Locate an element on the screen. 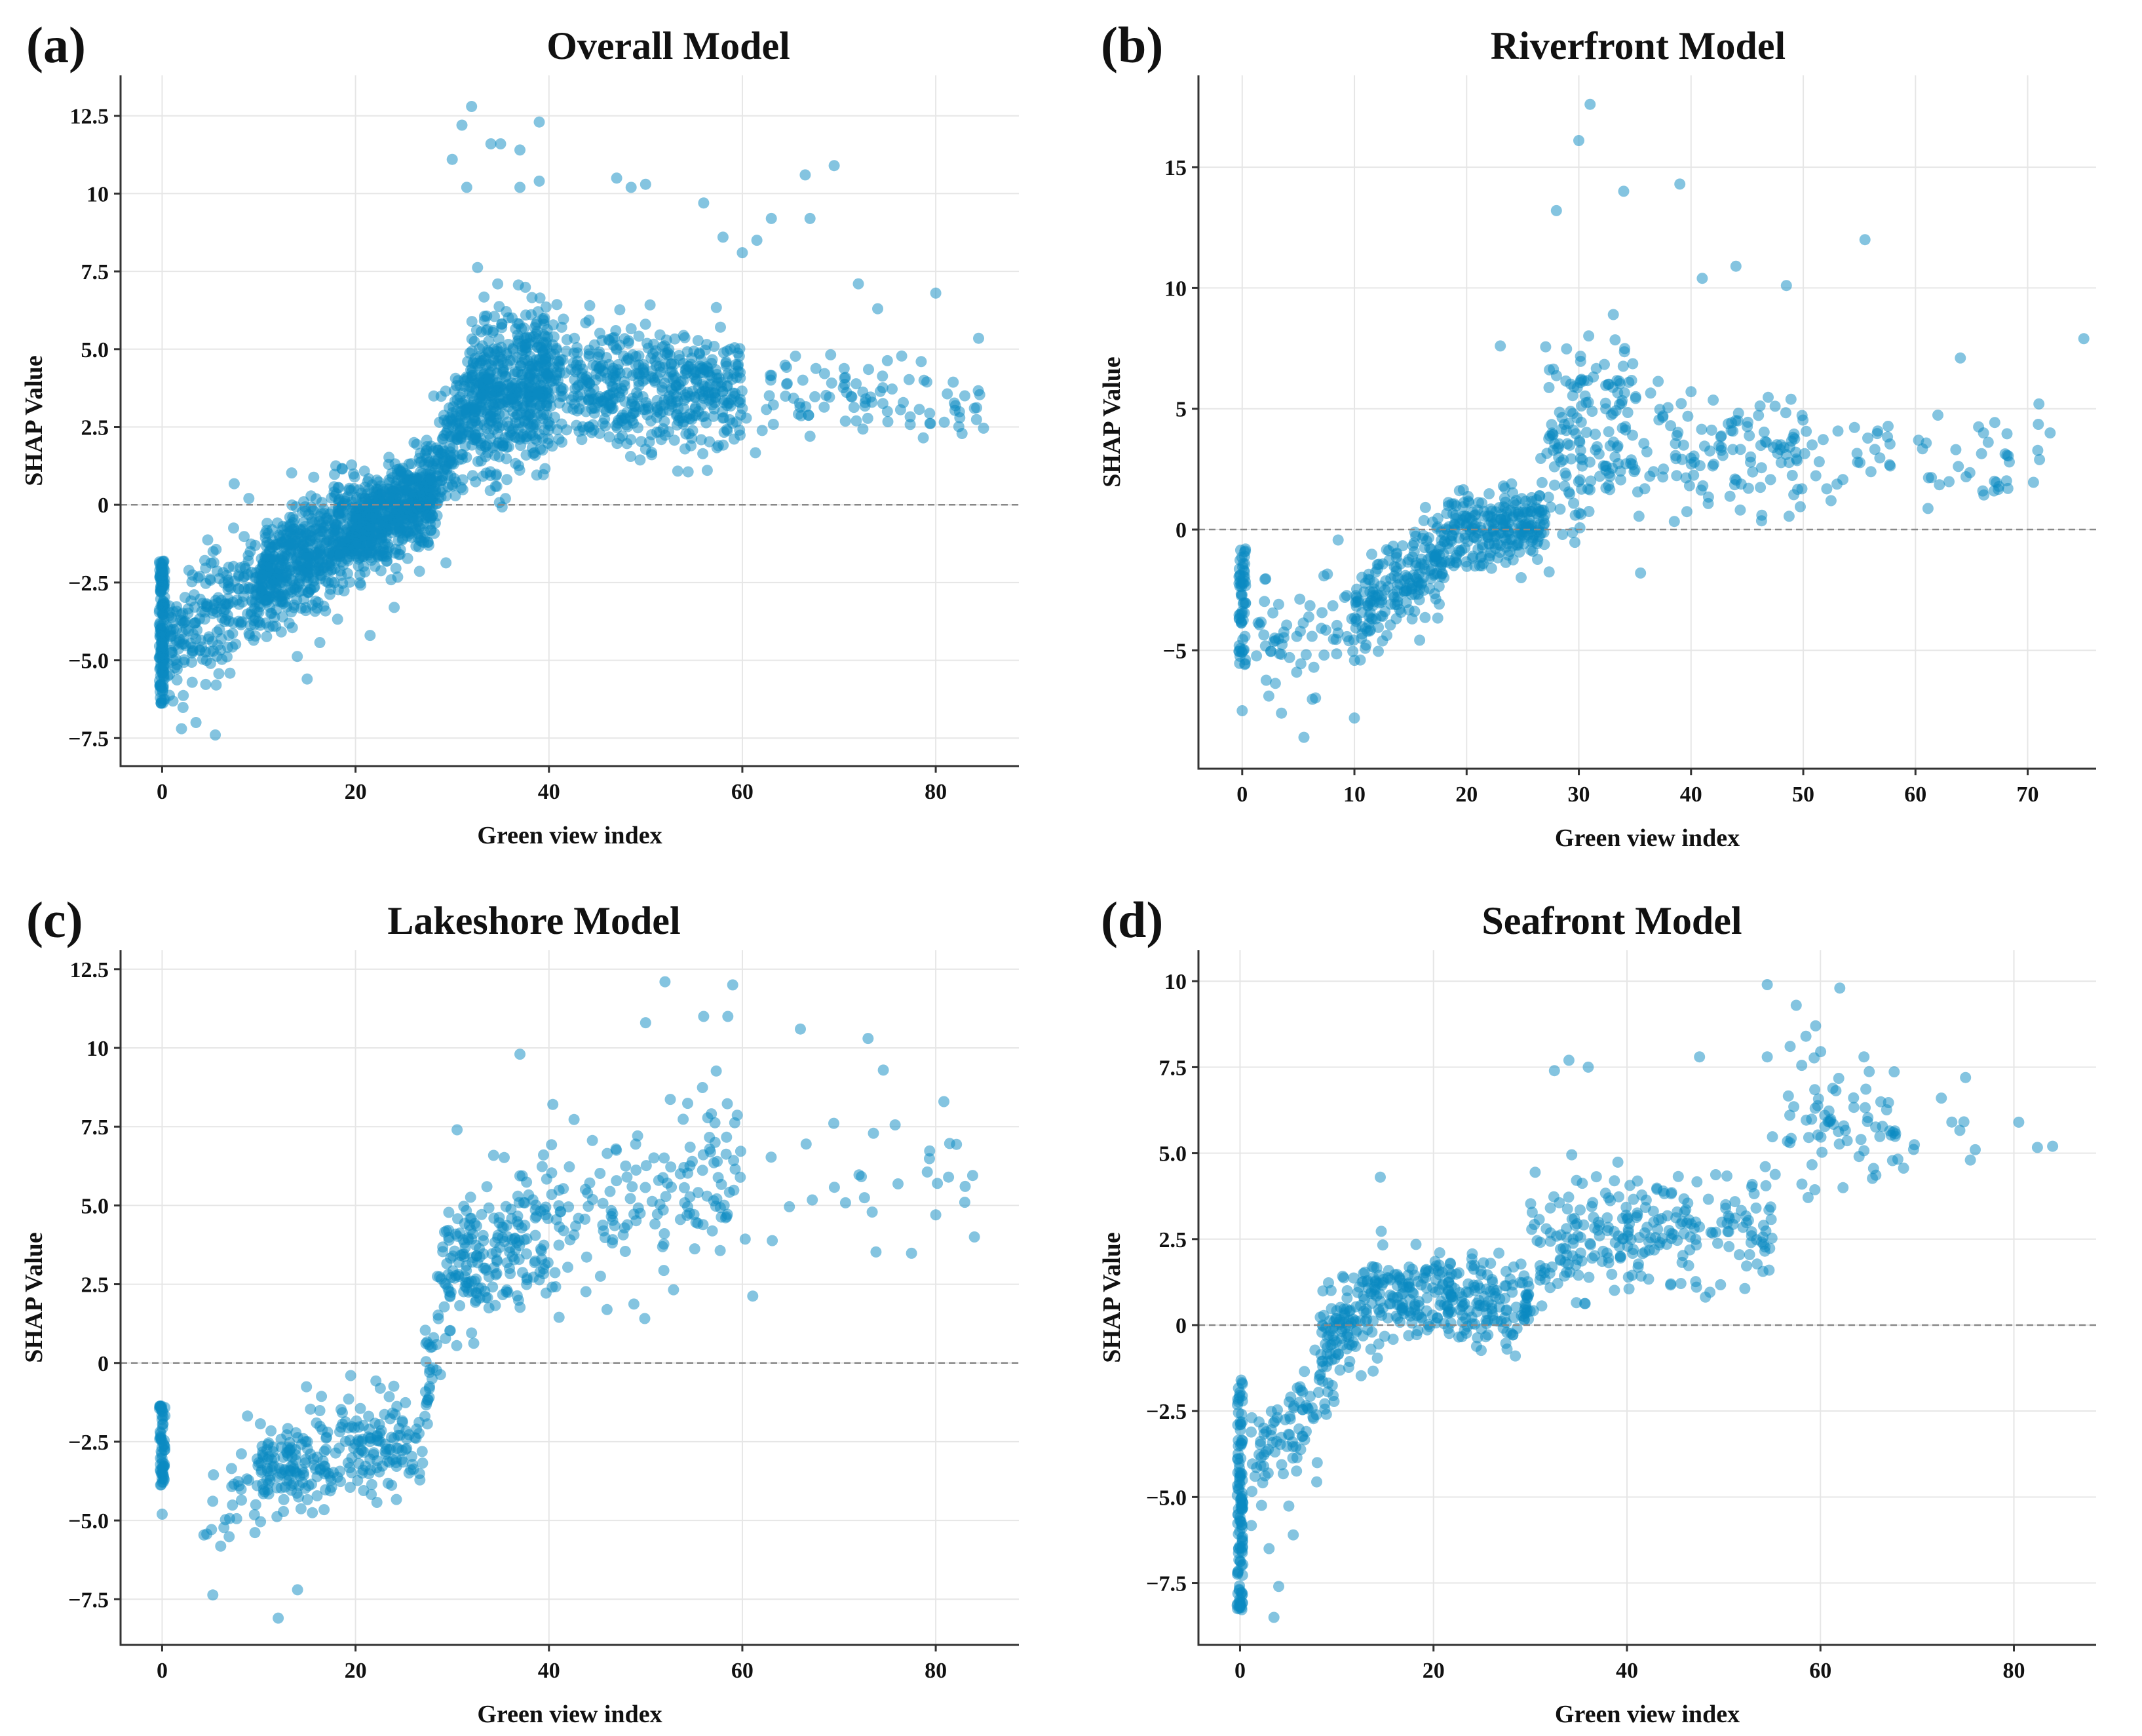 The width and height of the screenshot is (2142, 1736). x-tick-label: 20 is located at coordinates (1466, 794).